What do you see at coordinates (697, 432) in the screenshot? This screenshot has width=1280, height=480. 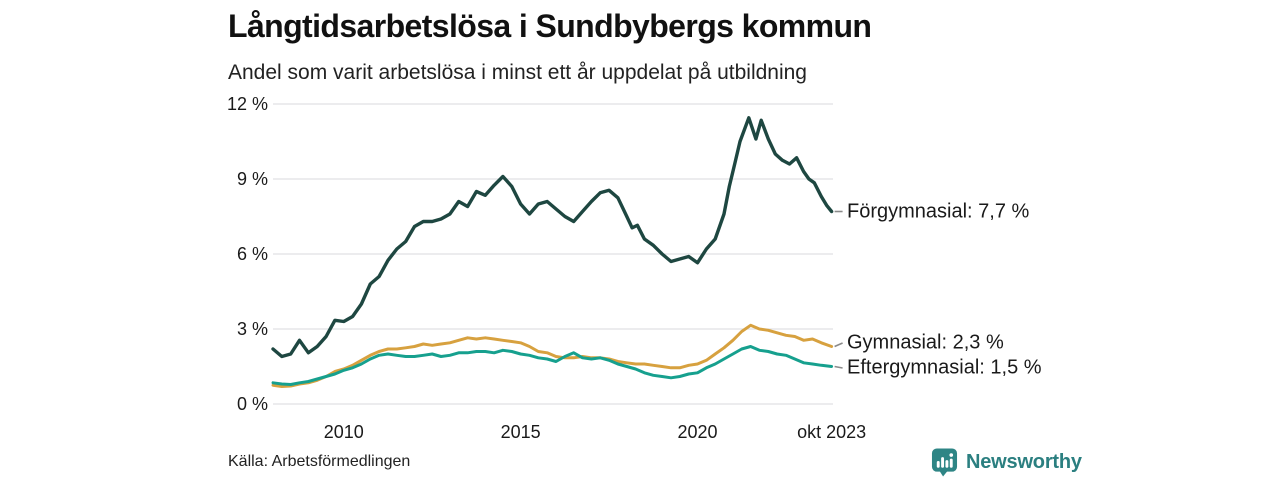 I see `x-axis-tick-label: 2020` at bounding box center [697, 432].